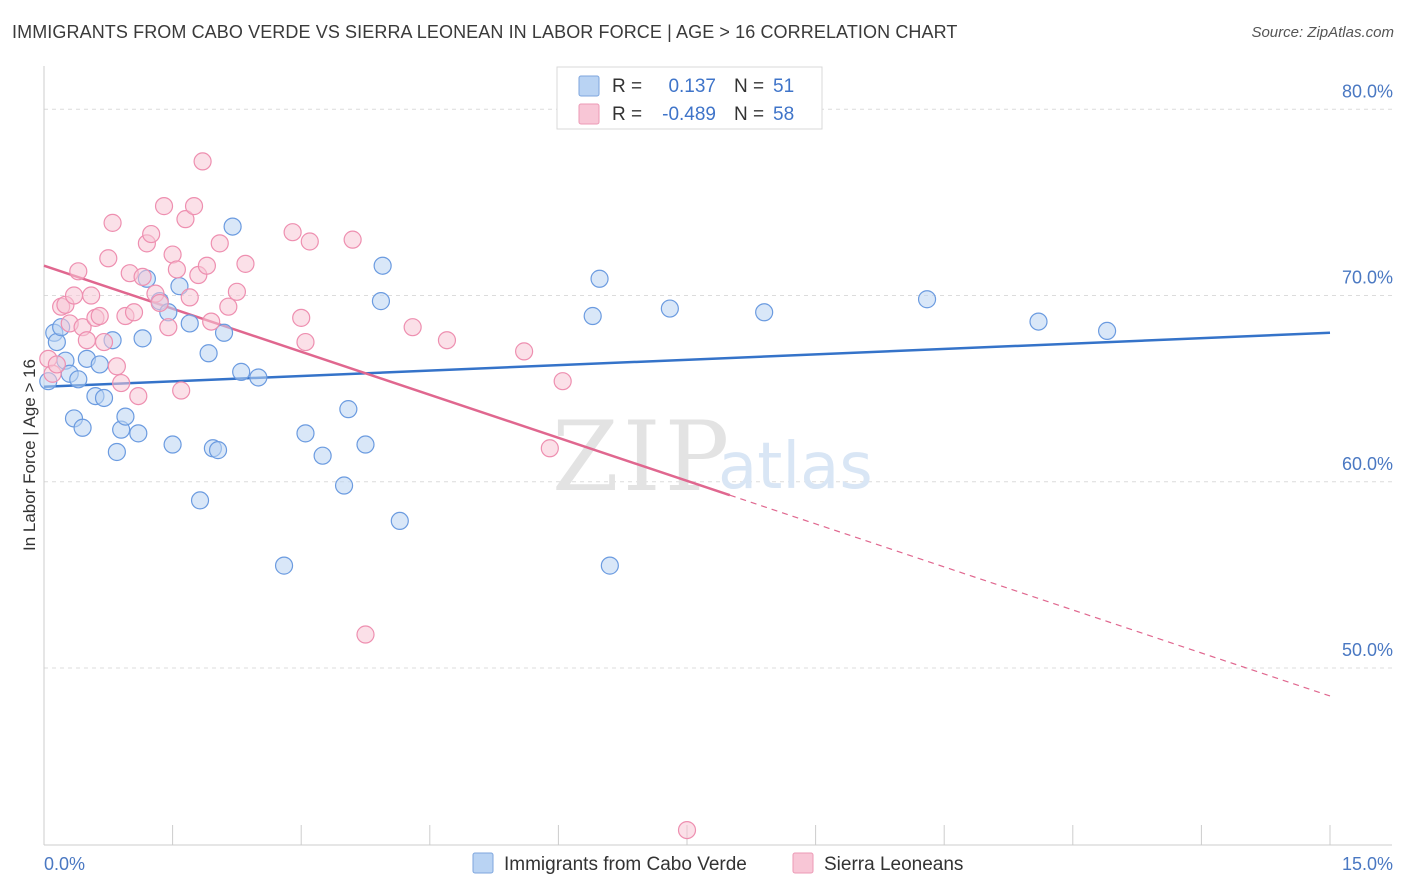 The image size is (1406, 892). What do you see at coordinates (689, 98) in the screenshot?
I see `legend-correlation: R = 0.137 N = 51 R = -0.489 N = 58` at bounding box center [689, 98].